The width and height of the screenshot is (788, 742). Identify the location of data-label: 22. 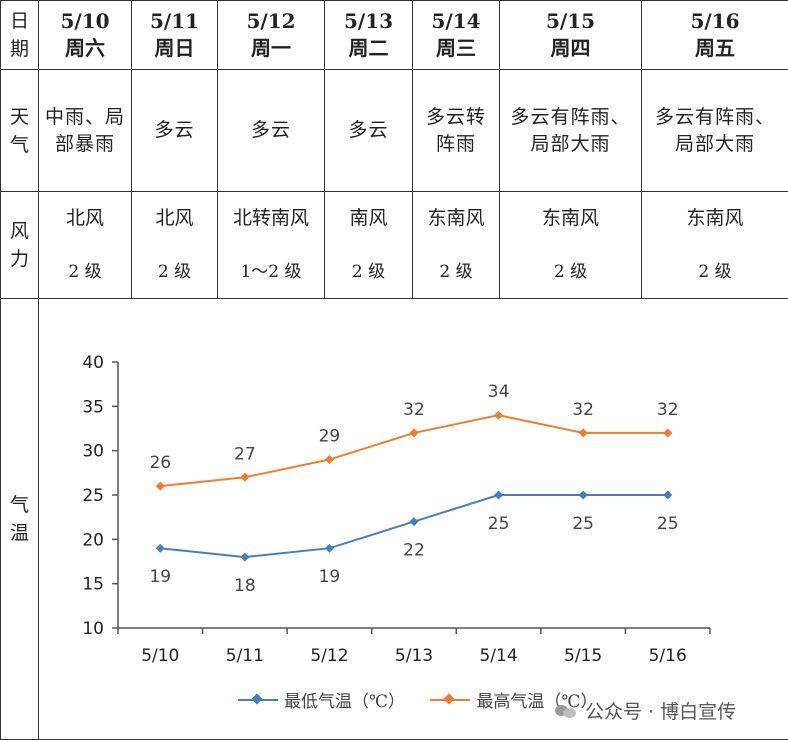
(414, 551).